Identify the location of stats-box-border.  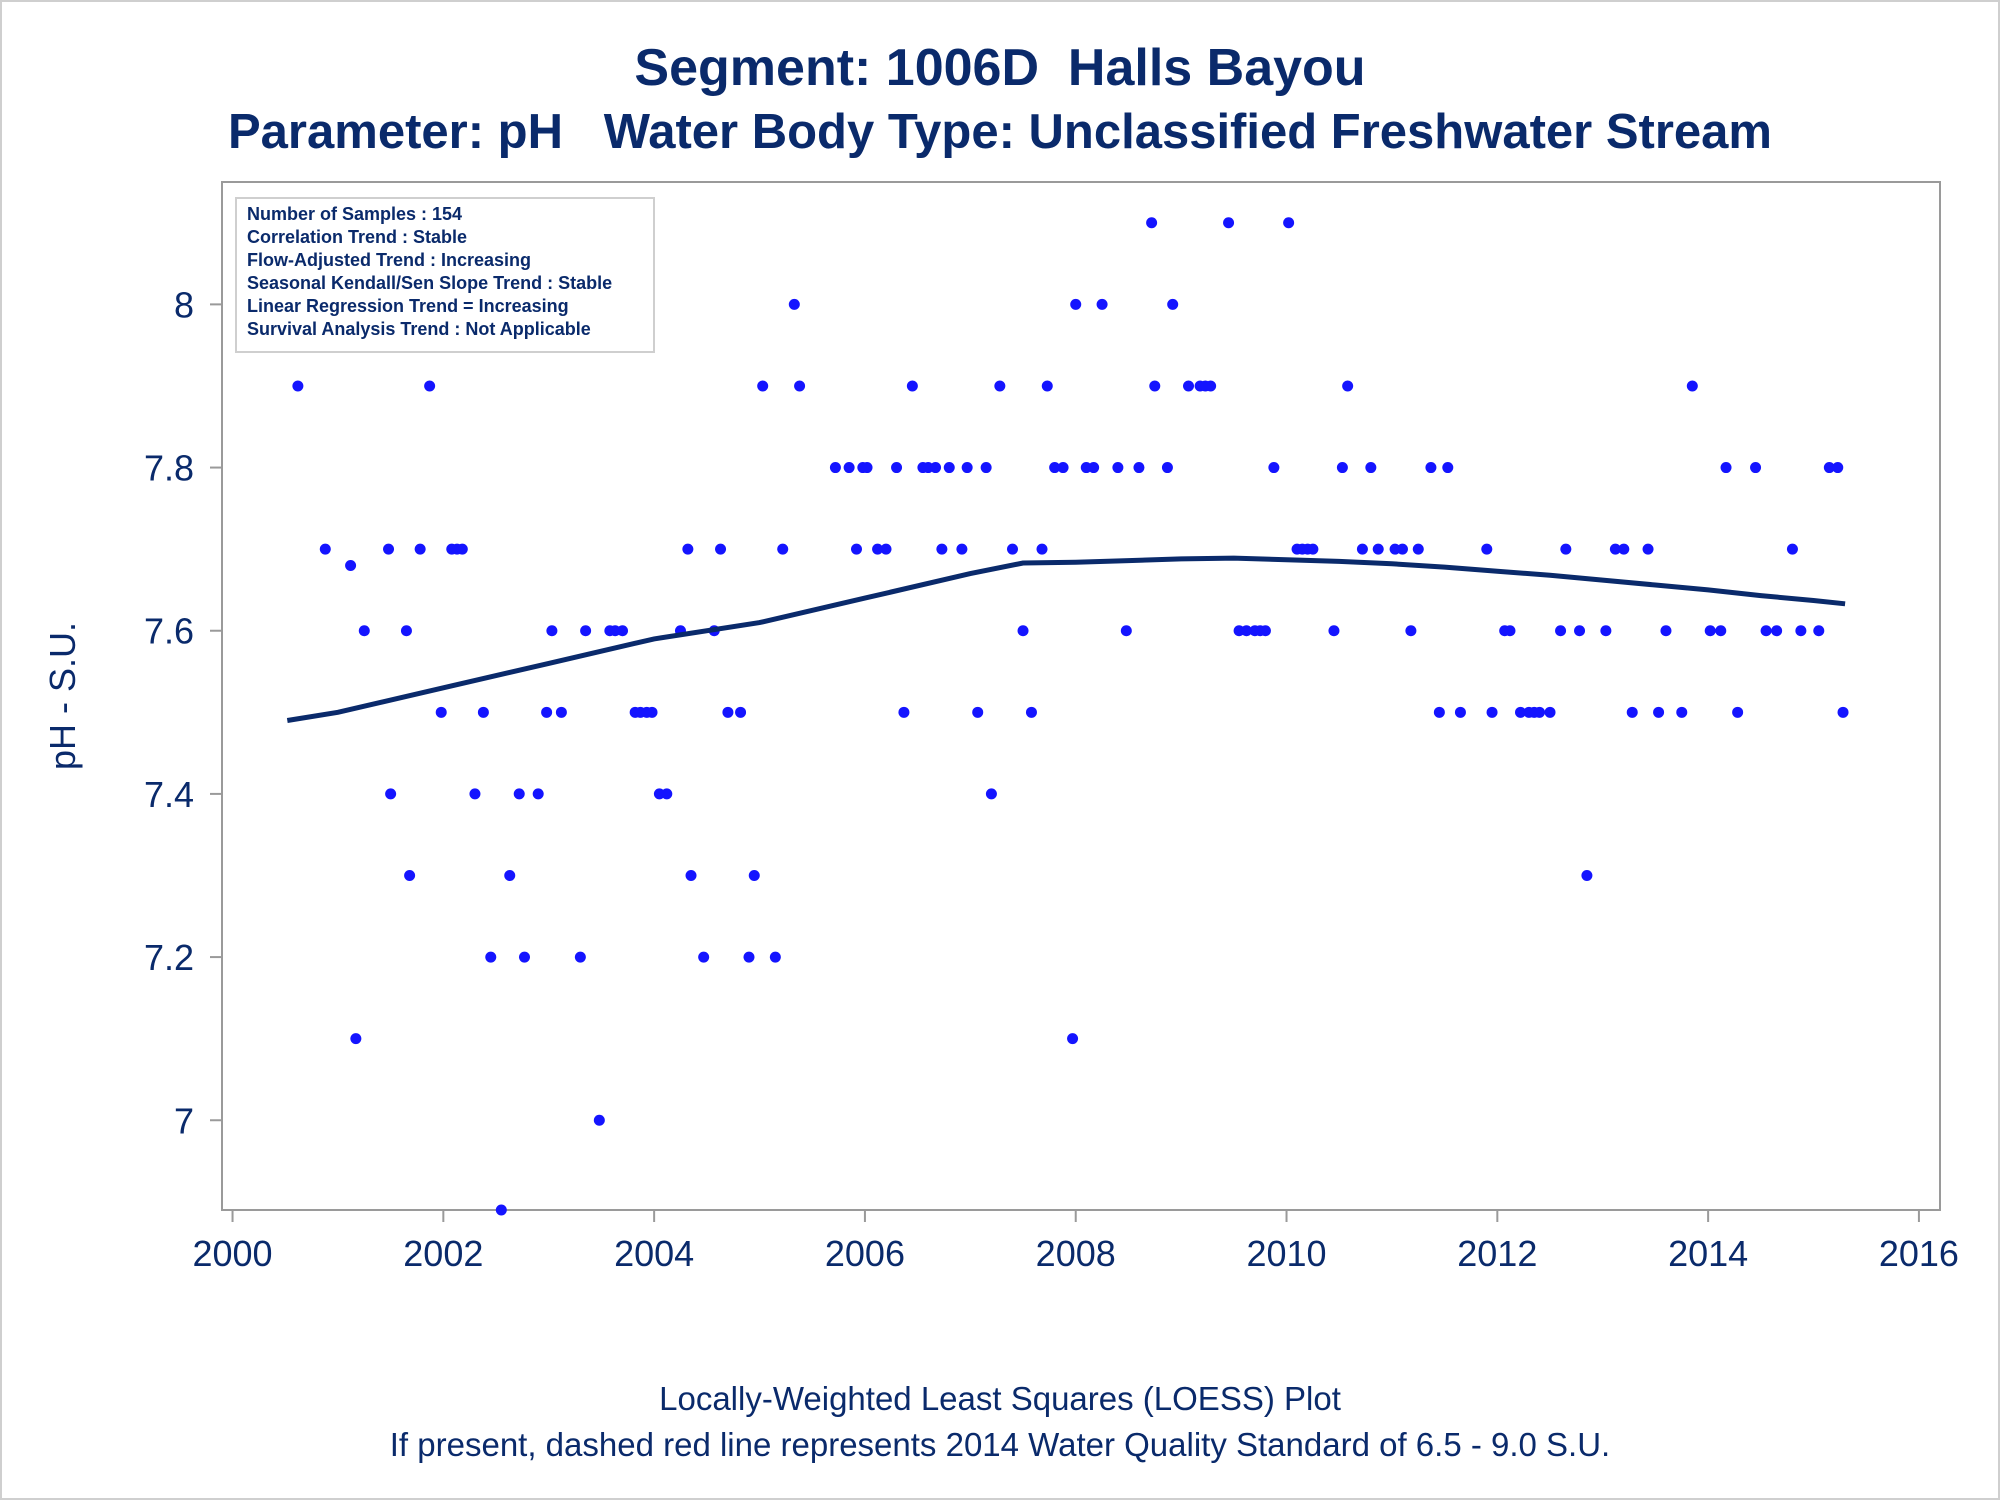
(445, 275).